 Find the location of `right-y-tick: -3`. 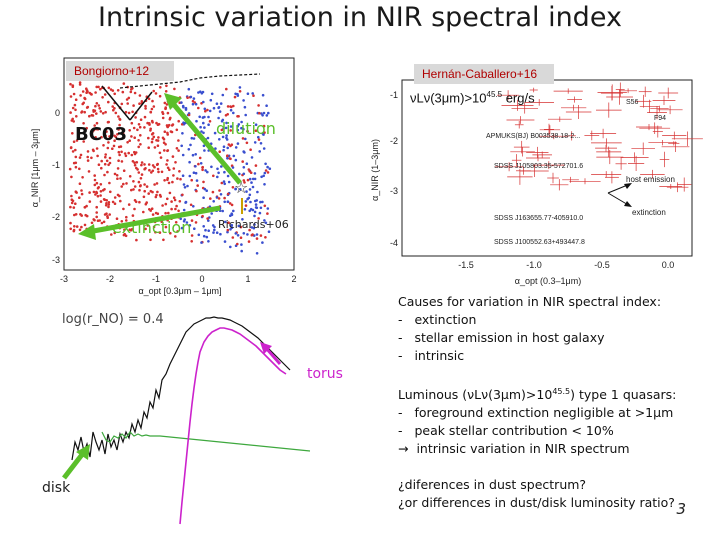

right-y-tick: -3 is located at coordinates (394, 191).